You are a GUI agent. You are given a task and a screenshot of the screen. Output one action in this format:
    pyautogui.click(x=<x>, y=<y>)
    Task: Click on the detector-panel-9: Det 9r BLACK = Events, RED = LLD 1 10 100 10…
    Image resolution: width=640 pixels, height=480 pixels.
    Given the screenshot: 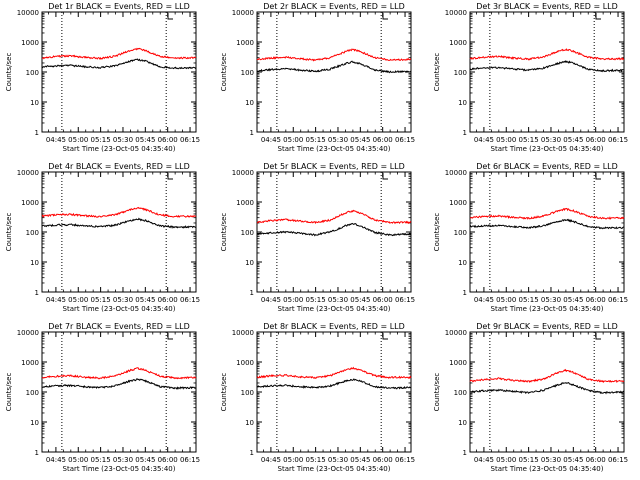 What is the action you would take?
    pyautogui.click(x=530, y=397)
    